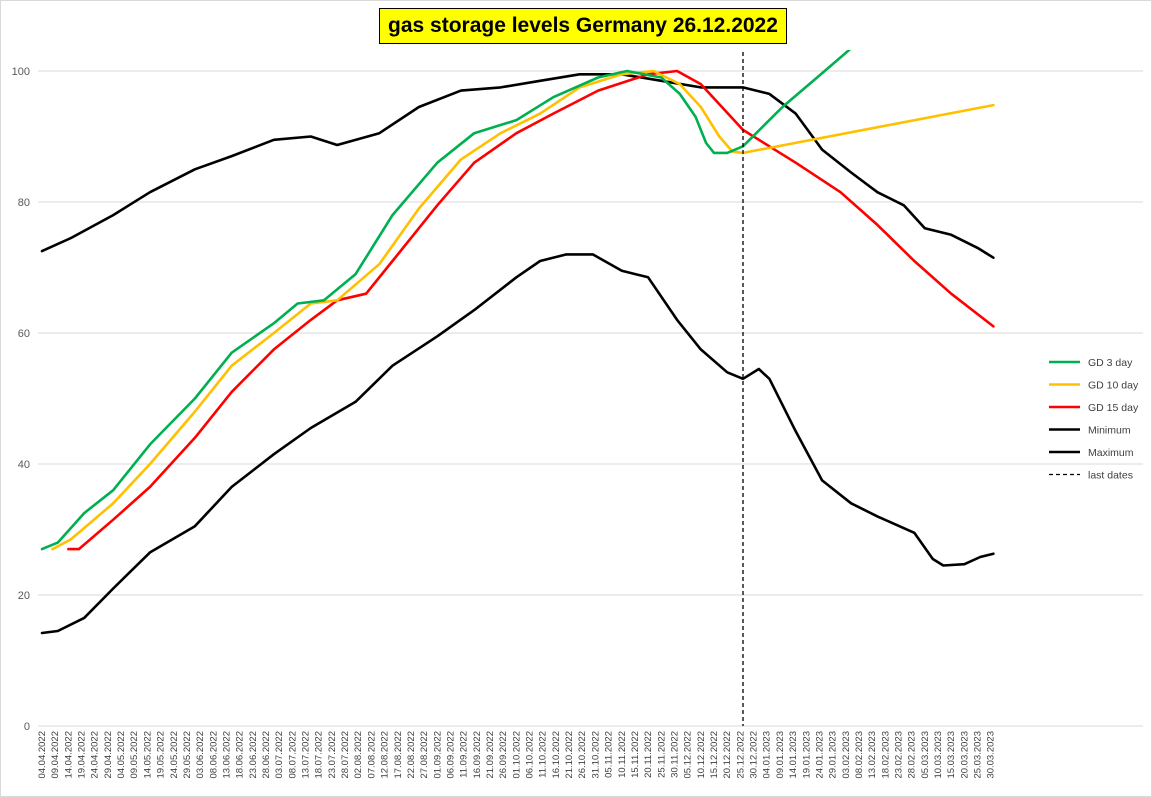 This screenshot has height=797, width=1152. I want to click on x-tick-label: 04.04.2022, so click(42, 755).